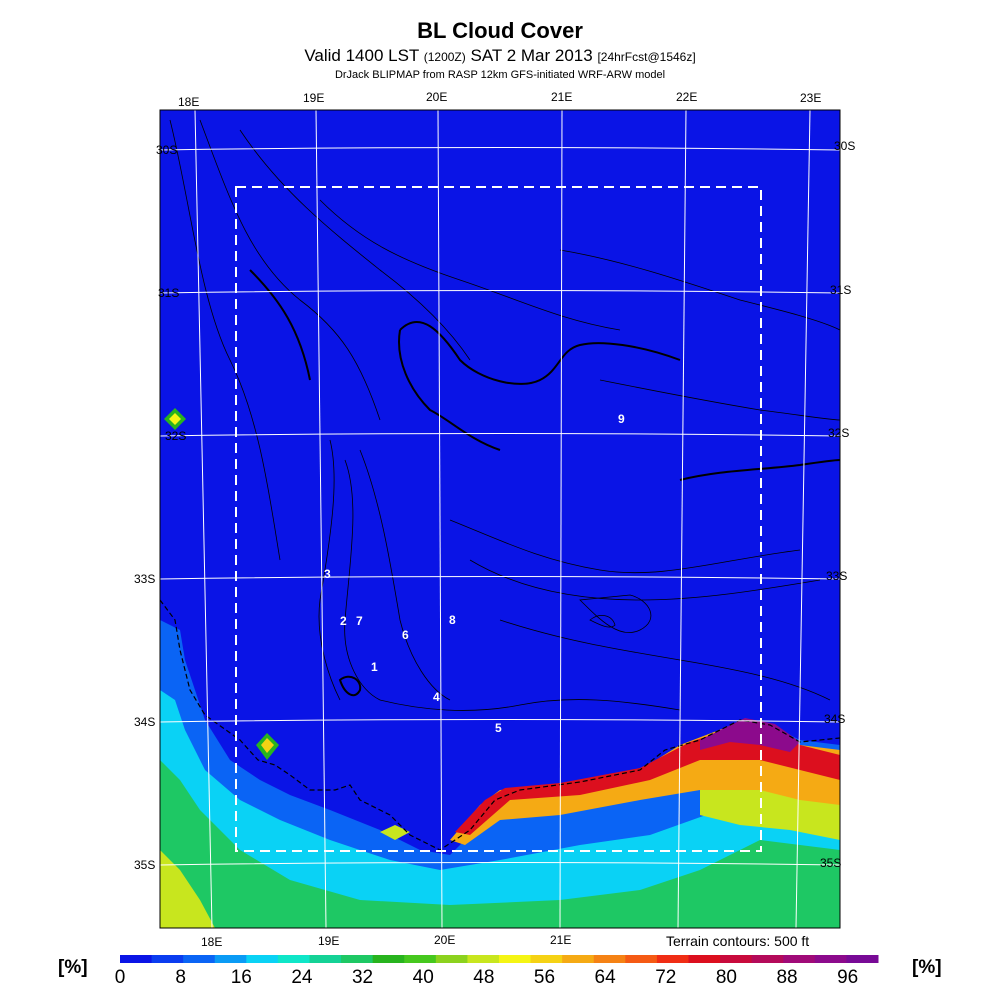 The image size is (1000, 1000). Describe the element at coordinates (498, 728) in the screenshot. I see `site-marker: 5` at that location.